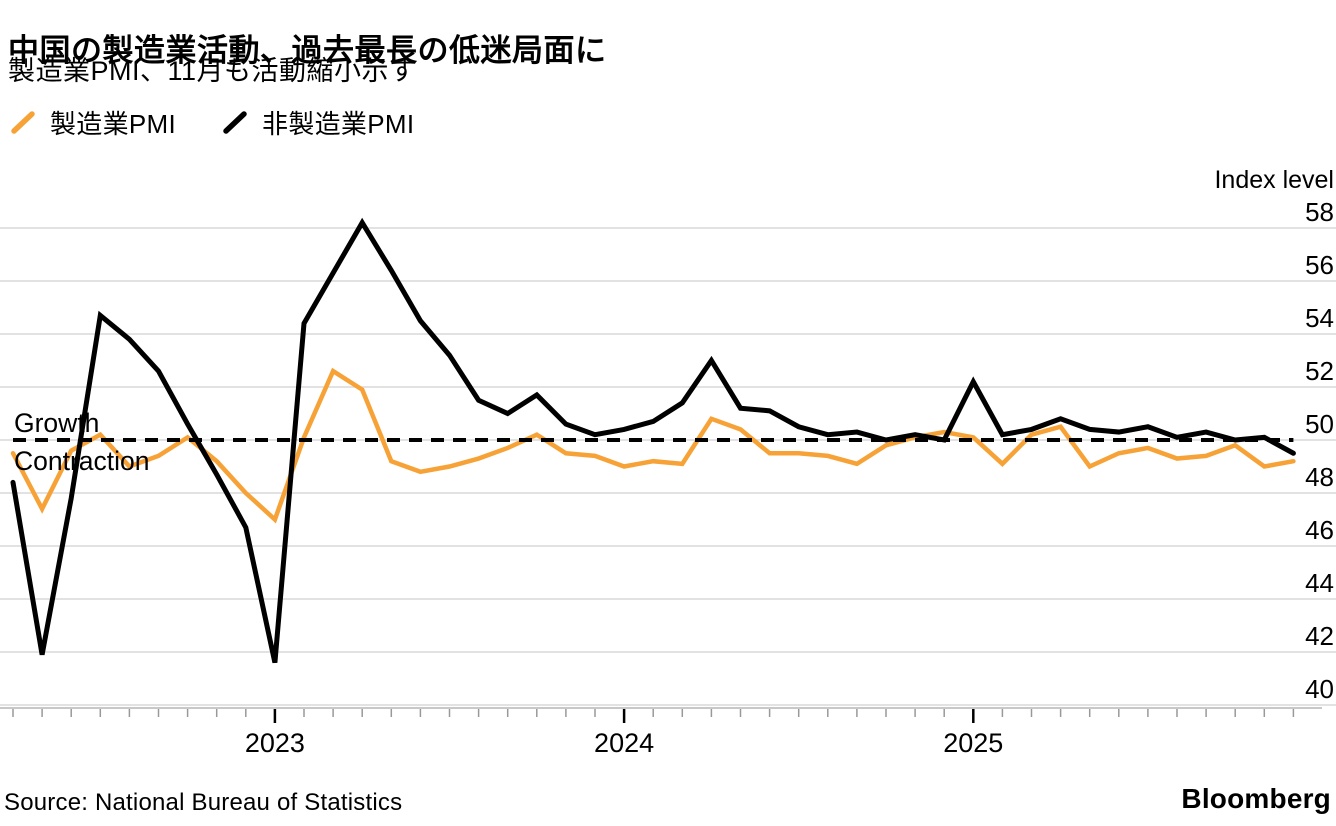 The image size is (1336, 826). What do you see at coordinates (1319, 530) in the screenshot?
I see `y-tick-label-46: 46` at bounding box center [1319, 530].